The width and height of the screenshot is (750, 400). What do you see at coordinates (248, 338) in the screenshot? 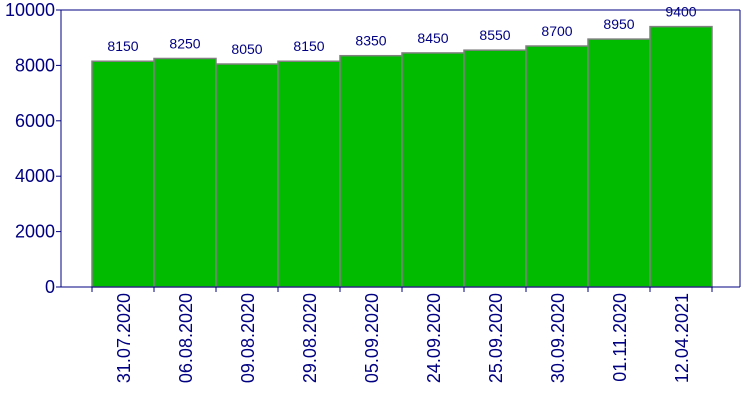
I see `category-label-3: 09.08.2020` at bounding box center [248, 338].